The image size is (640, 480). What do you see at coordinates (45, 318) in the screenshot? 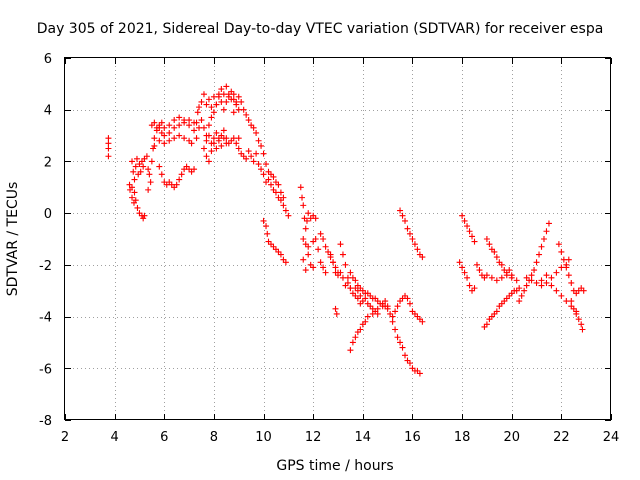
I see `y-tick-label: -4` at bounding box center [45, 318].